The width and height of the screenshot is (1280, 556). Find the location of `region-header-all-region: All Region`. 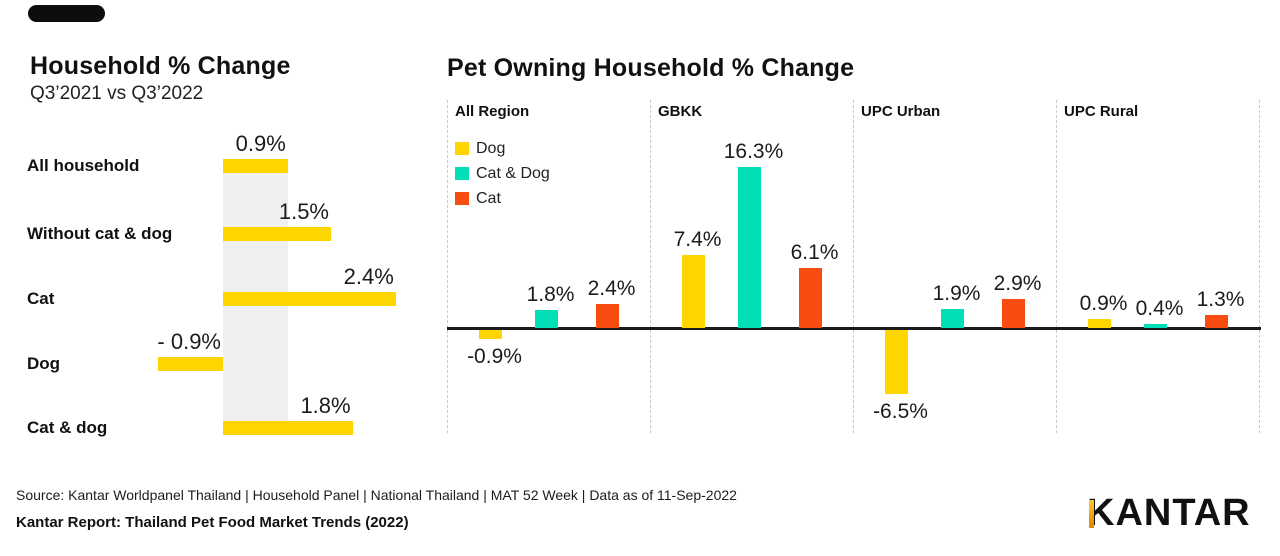

region-header-all-region: All Region is located at coordinates (492, 111).